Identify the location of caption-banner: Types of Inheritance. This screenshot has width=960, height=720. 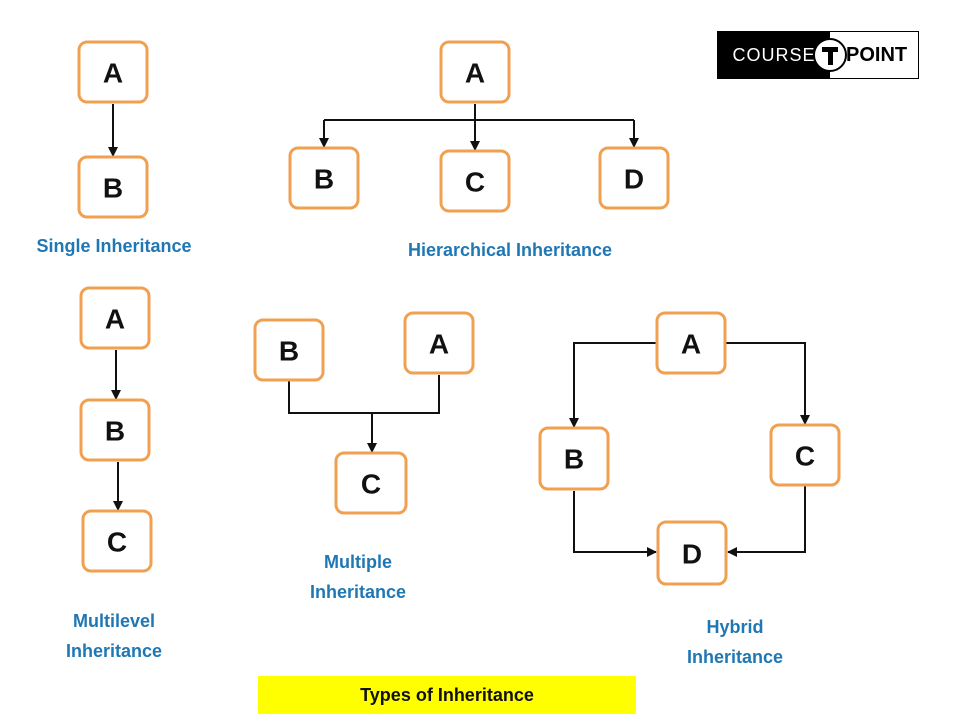
(447, 695).